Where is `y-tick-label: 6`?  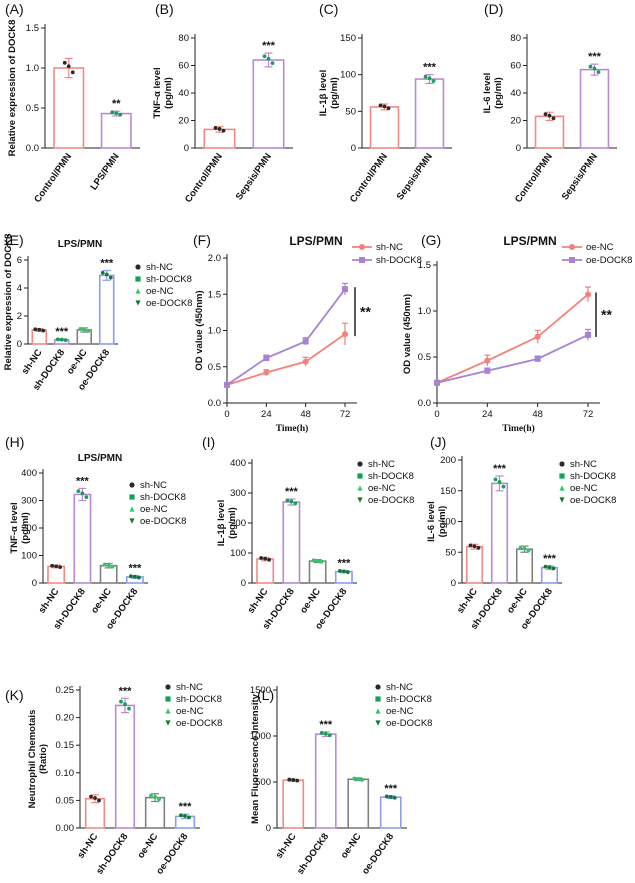
y-tick-label: 6 is located at coordinates (19, 260).